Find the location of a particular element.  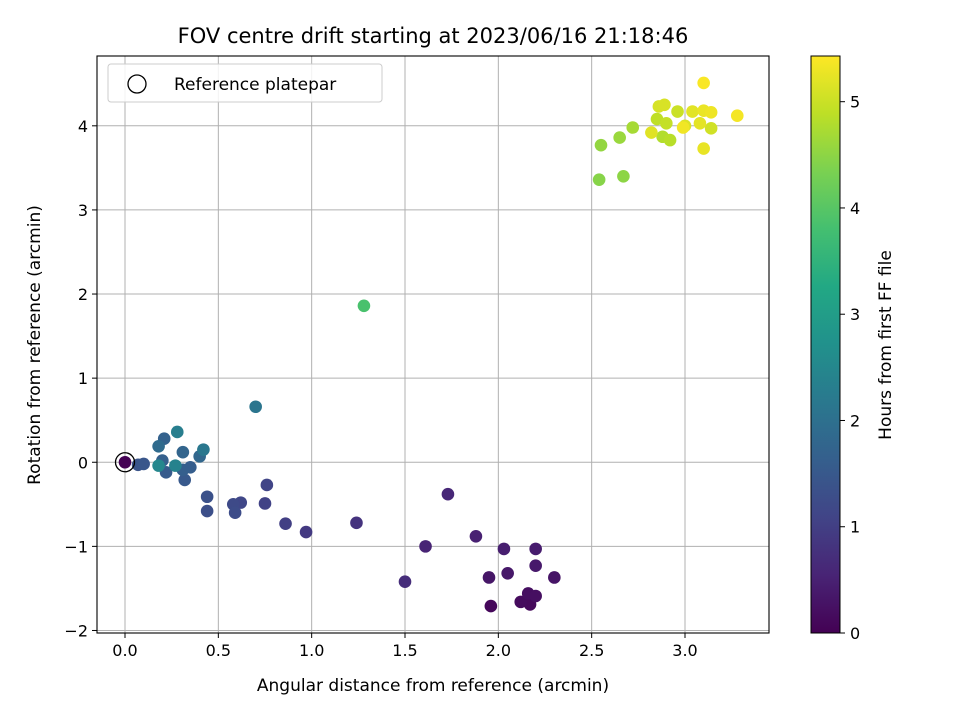

y-tick-label: −1 is located at coordinates (76, 546).